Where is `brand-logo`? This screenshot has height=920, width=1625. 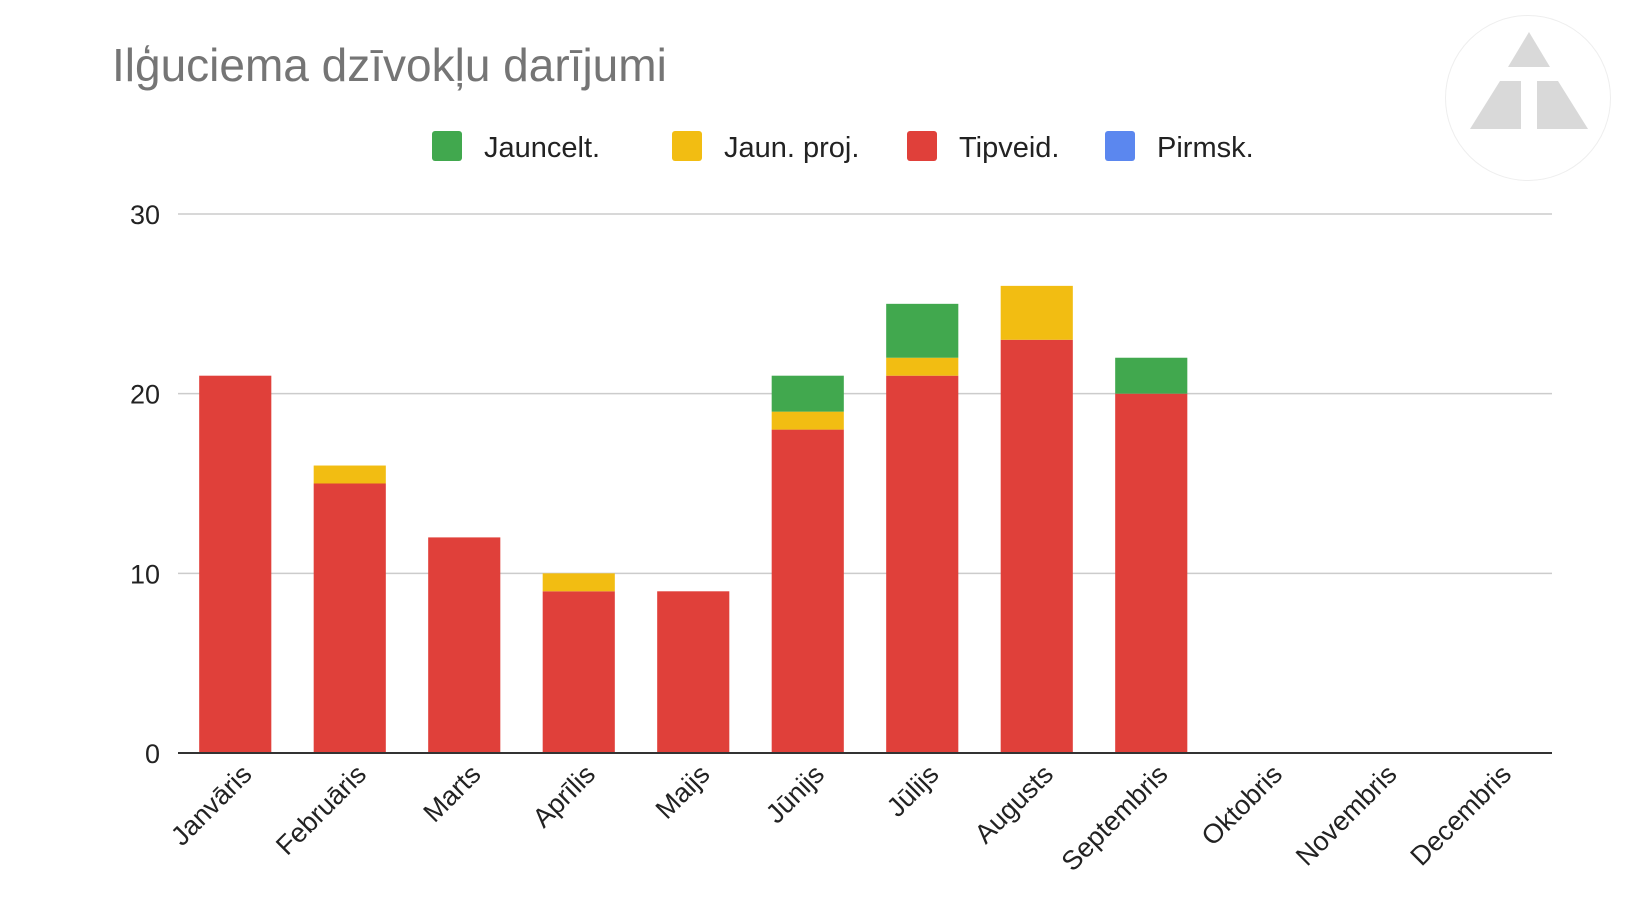
brand-logo is located at coordinates (1528, 98).